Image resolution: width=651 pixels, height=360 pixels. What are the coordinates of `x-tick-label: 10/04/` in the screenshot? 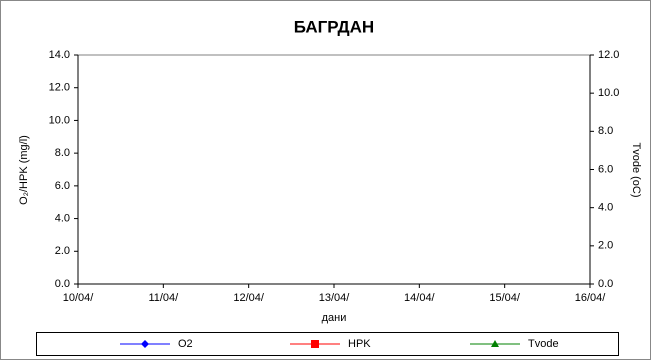 It's located at (79, 298).